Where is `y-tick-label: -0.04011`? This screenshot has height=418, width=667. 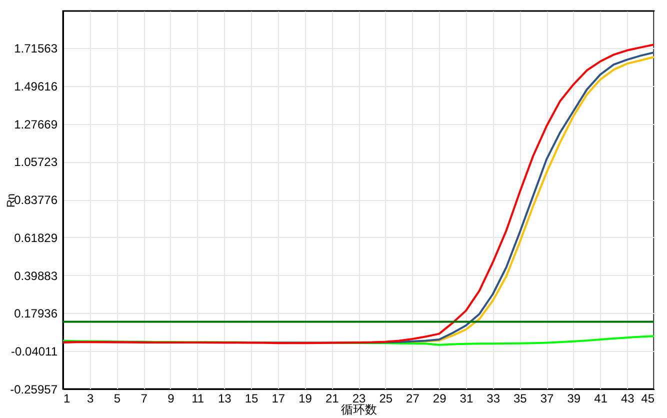 y-tick-label: -0.04011 is located at coordinates (34, 351).